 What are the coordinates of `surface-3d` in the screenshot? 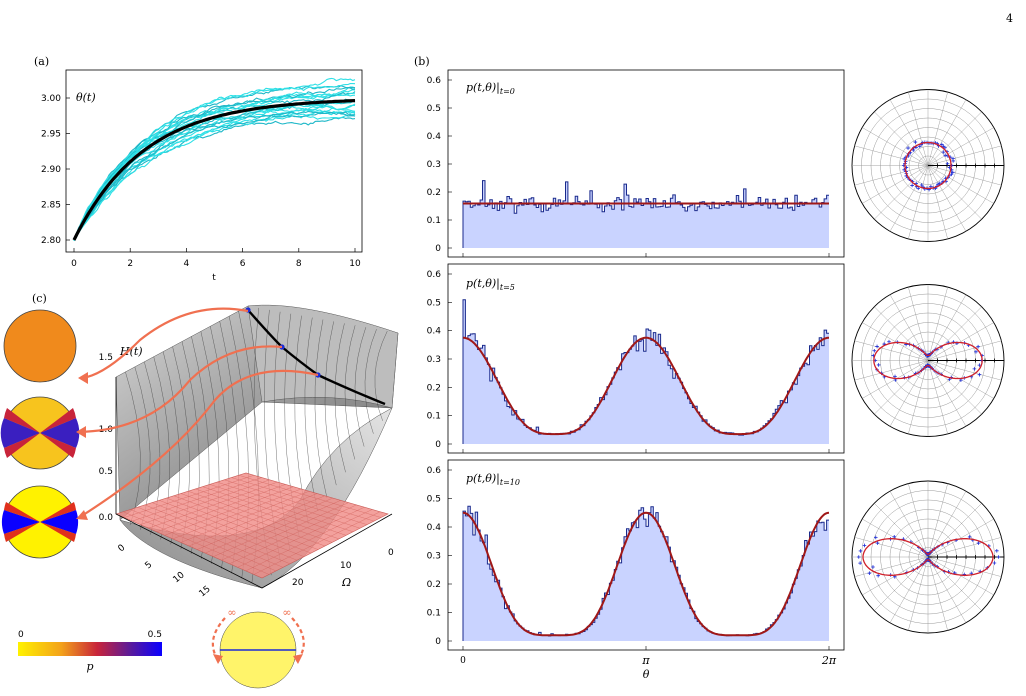 It's located at (257, 446).